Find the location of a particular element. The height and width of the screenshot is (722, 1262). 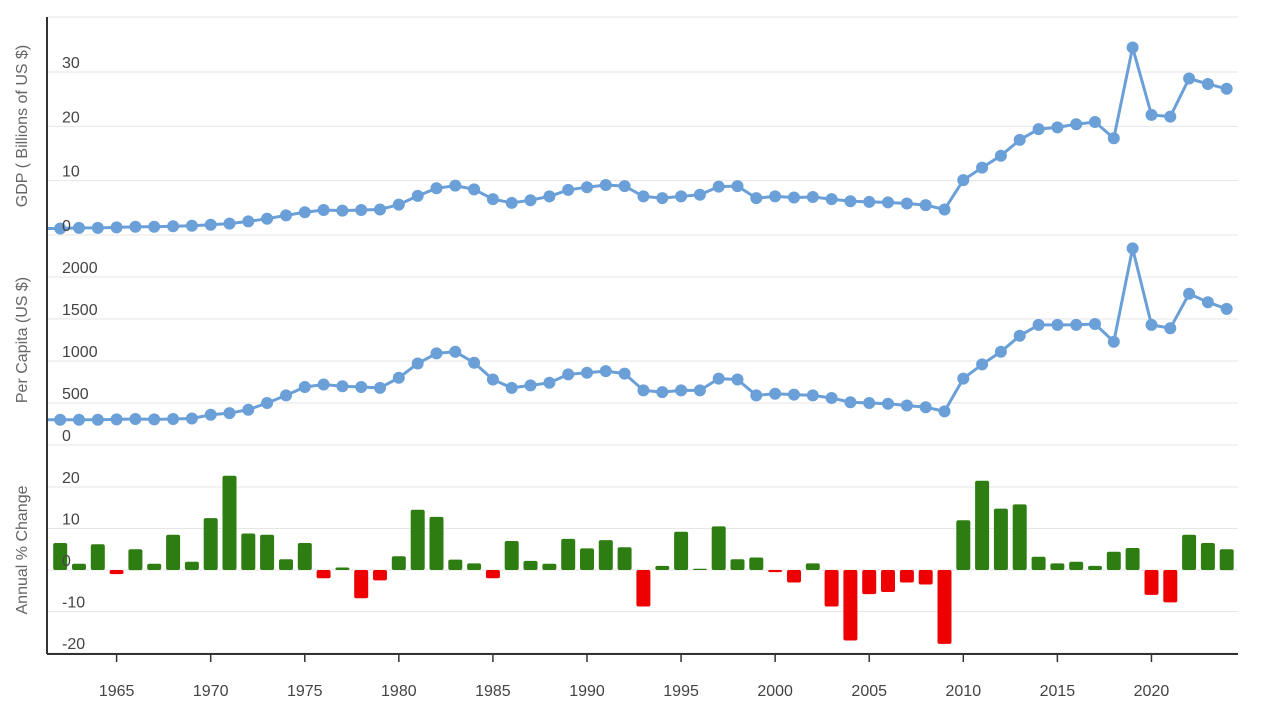

y-tick-label: 20 is located at coordinates (71, 478).